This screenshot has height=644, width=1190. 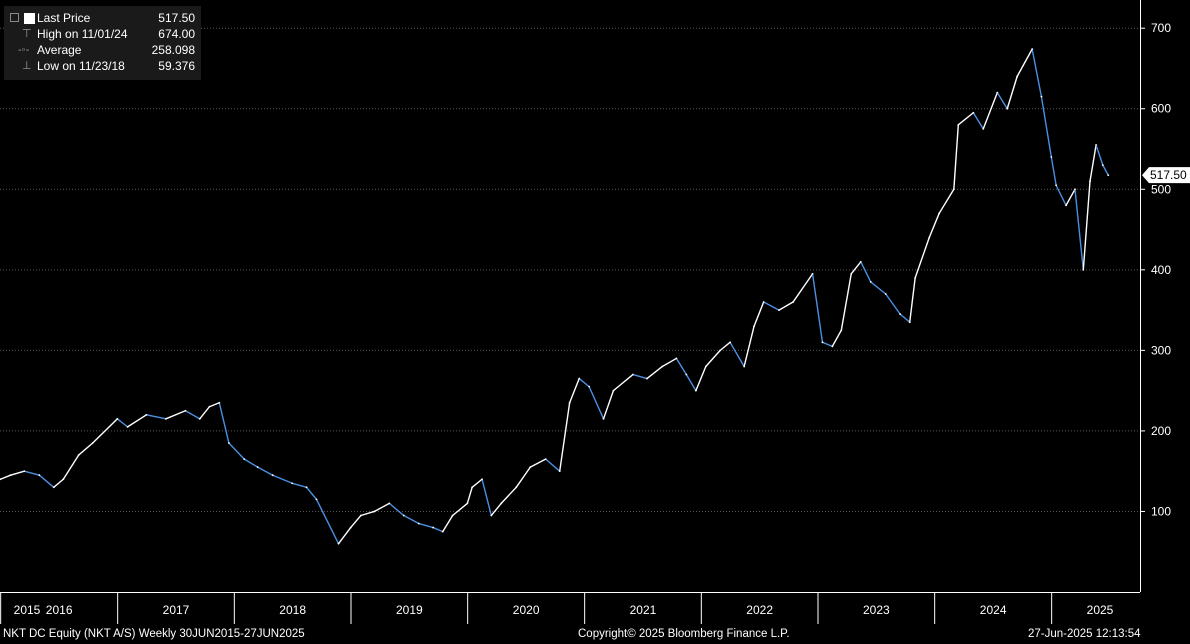 I want to click on legend-row-low: ⊥ Low on 11/23/18 59.376, so click(x=102, y=66).